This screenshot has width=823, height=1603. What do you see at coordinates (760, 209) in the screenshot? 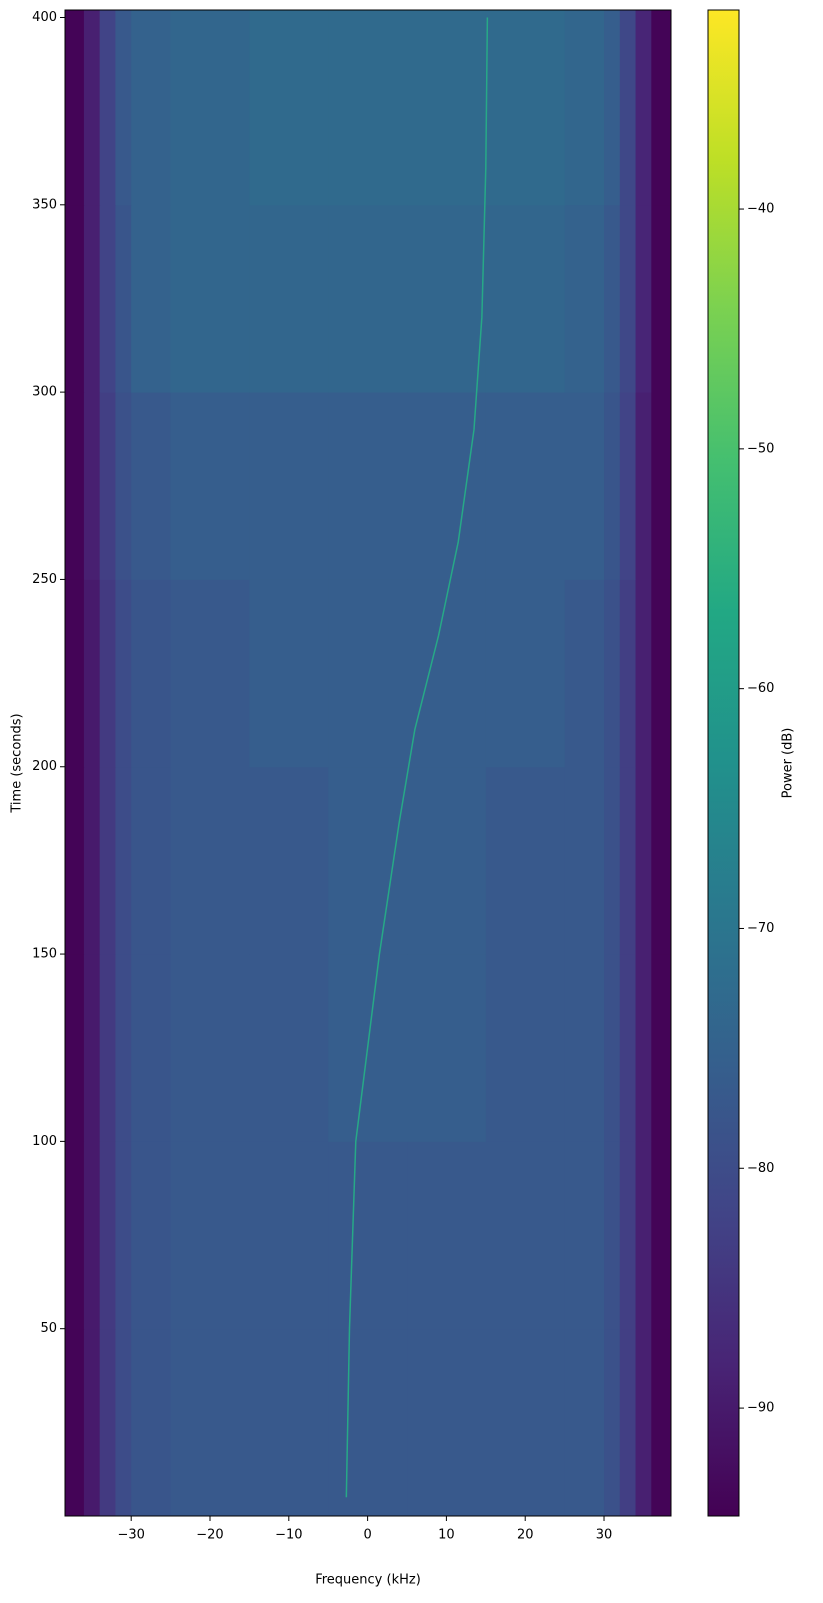
I see `colorbar-tick-label: −40` at bounding box center [760, 209].